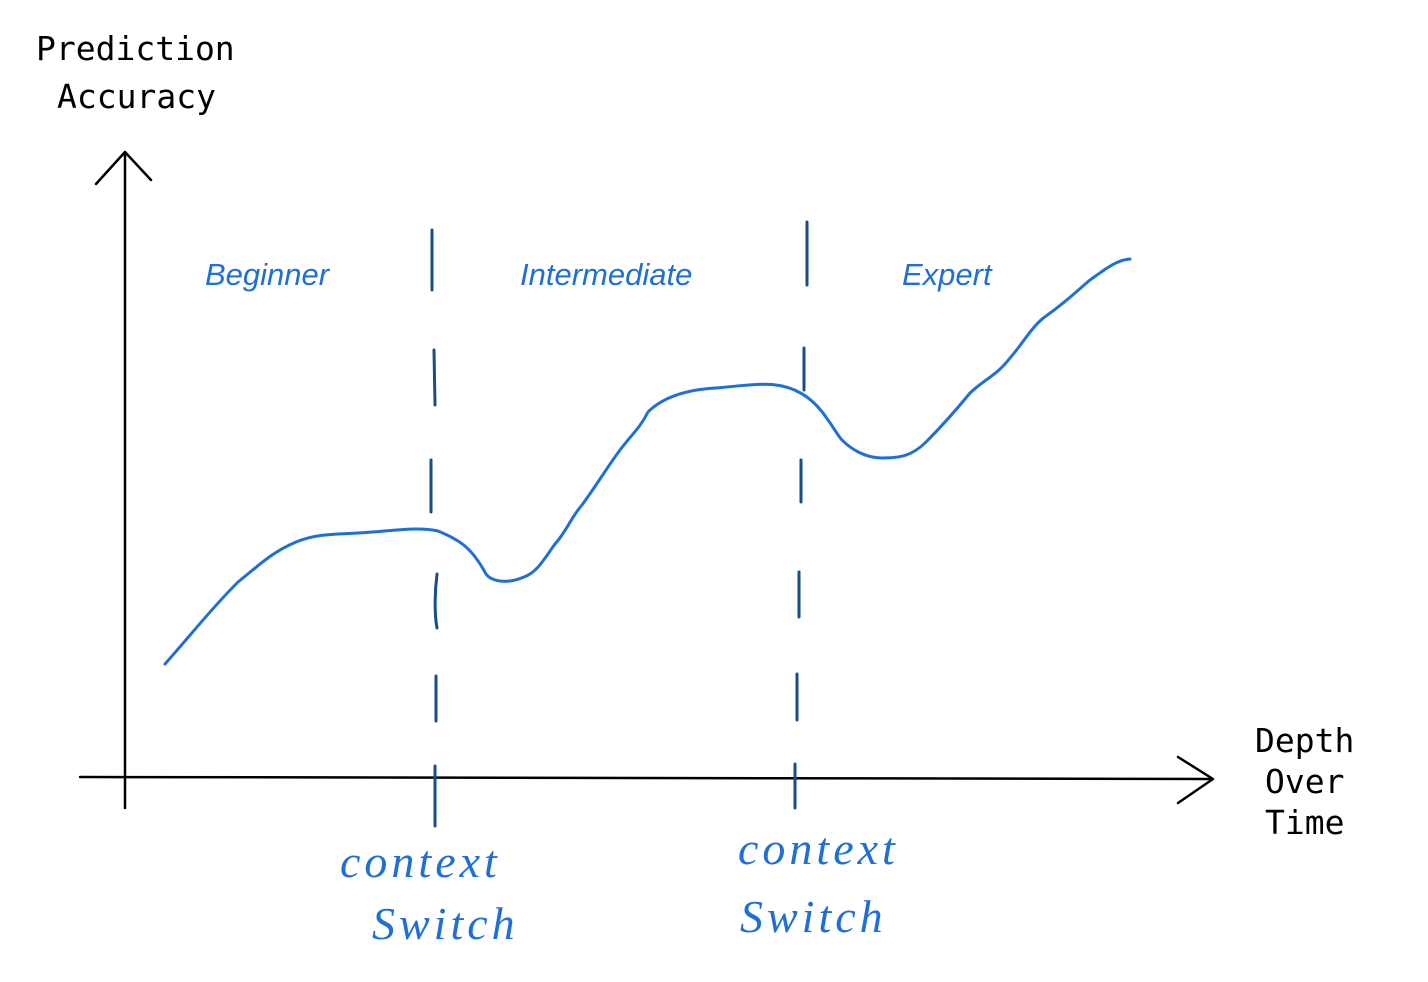  I want to click on boundary-label-2-line-1: context, so click(818, 848).